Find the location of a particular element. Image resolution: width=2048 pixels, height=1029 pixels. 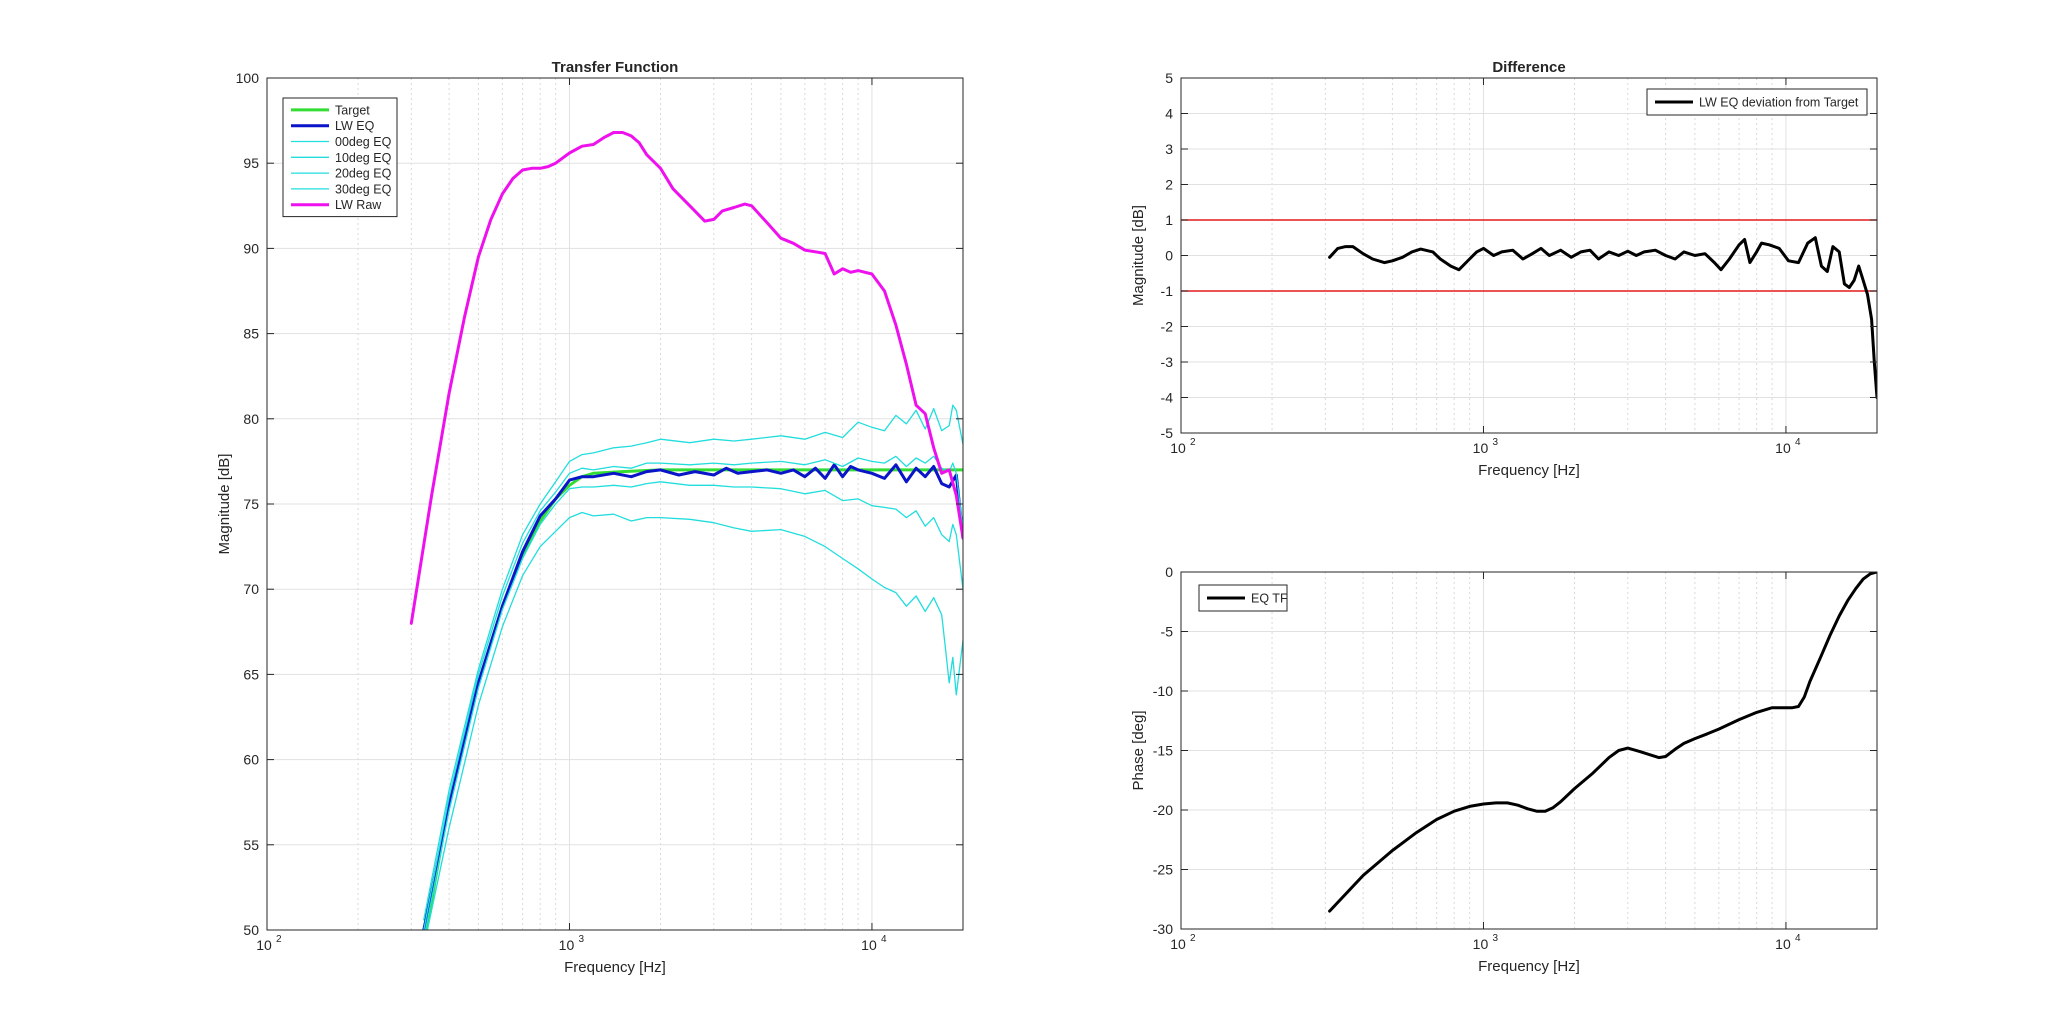

y-tick-label: -15 is located at coordinates (1163, 751).